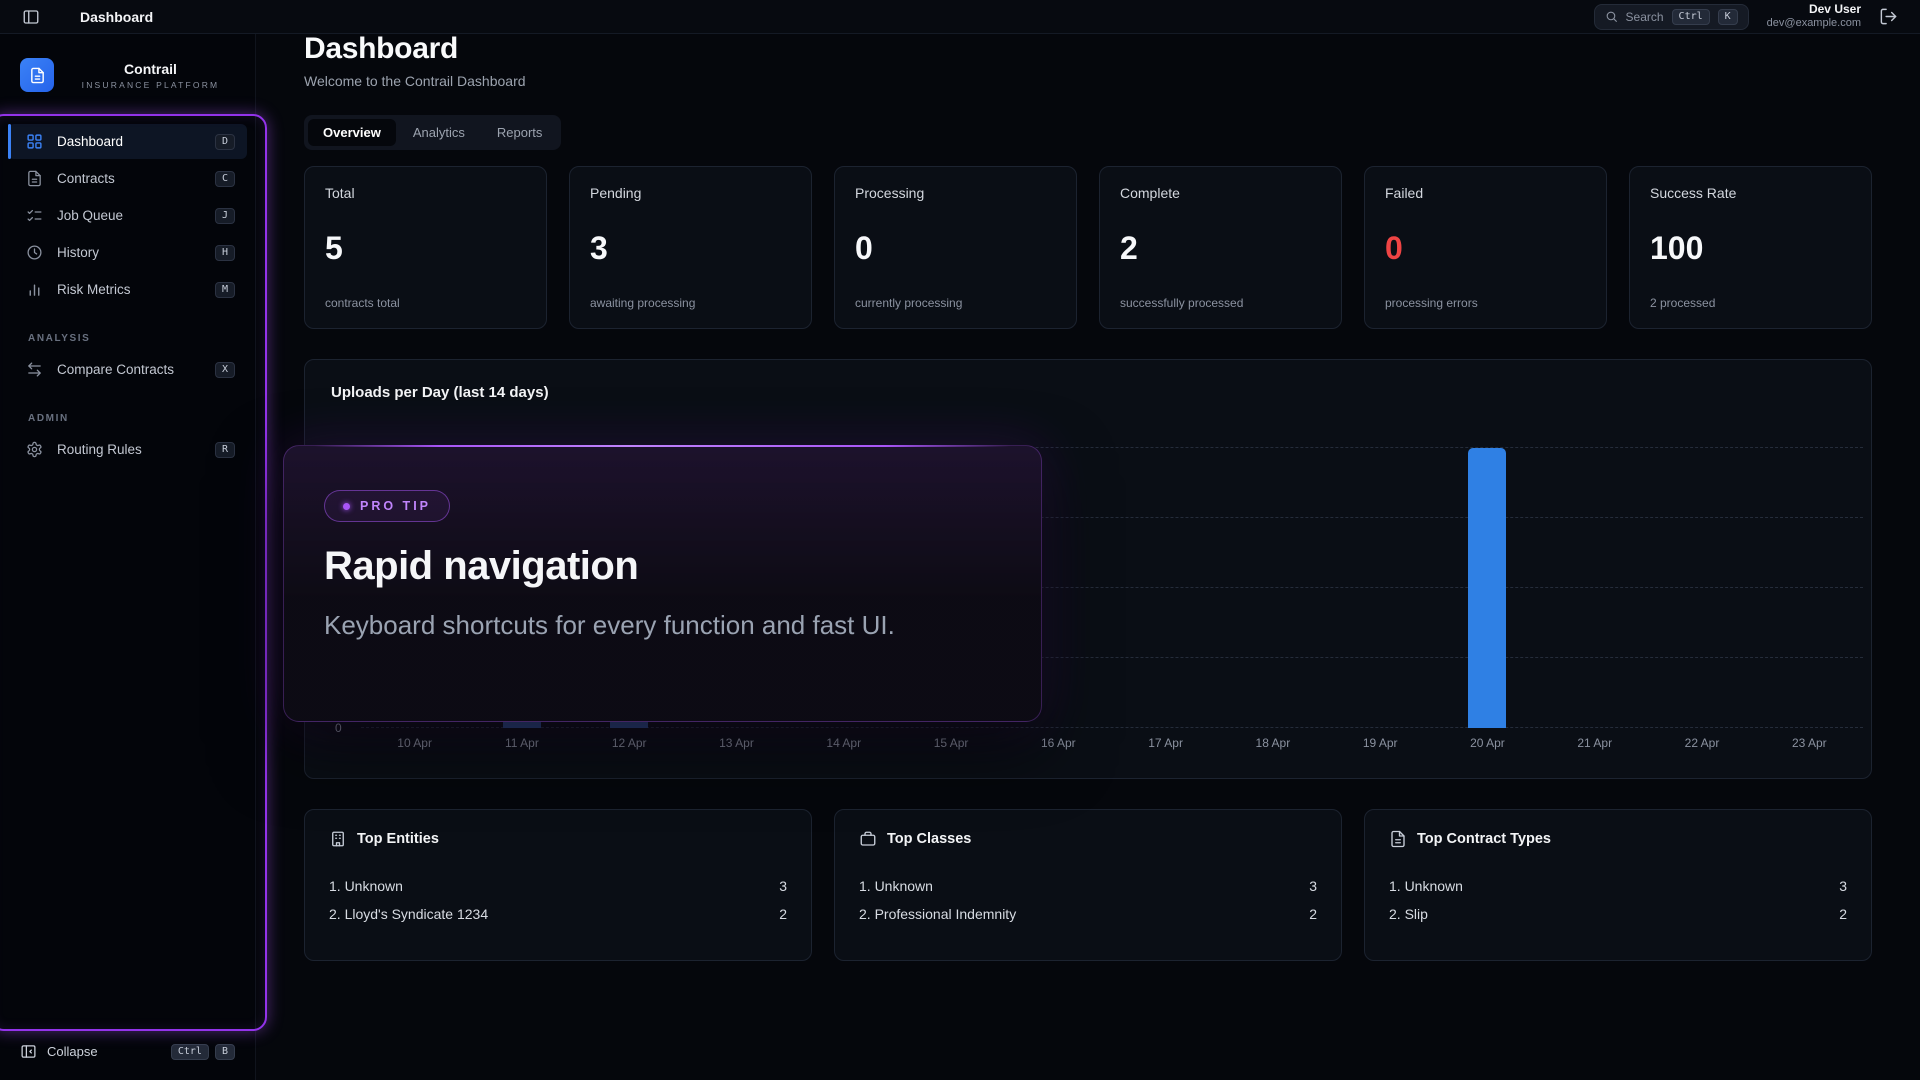 The height and width of the screenshot is (1080, 1920). I want to click on nav-section-analysis: ANALYSIS, so click(59, 338).